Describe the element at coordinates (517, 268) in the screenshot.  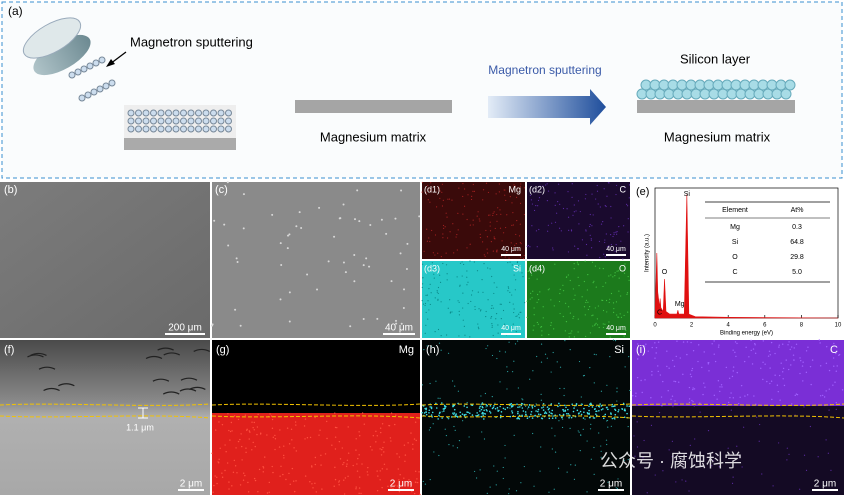
I see `element-label: Si` at that location.